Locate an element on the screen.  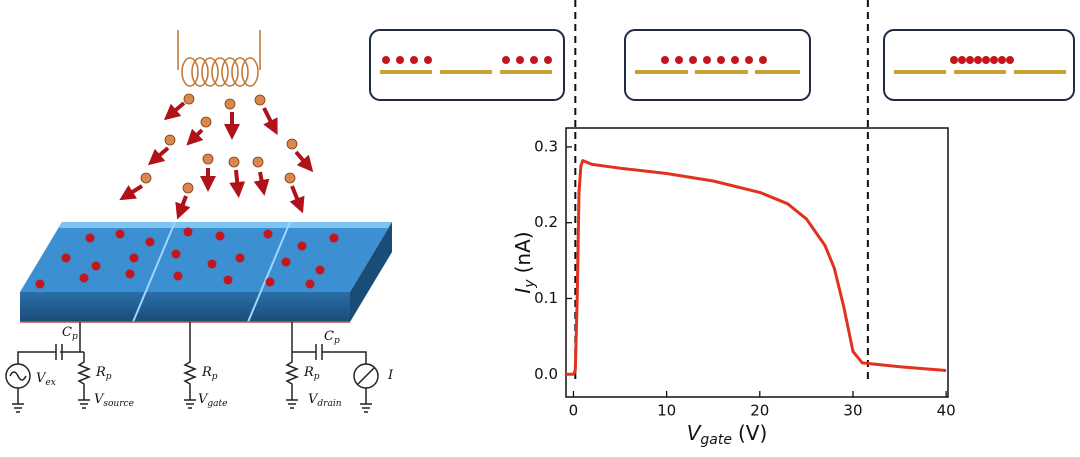
unit: (V) is located at coordinates (752, 433).